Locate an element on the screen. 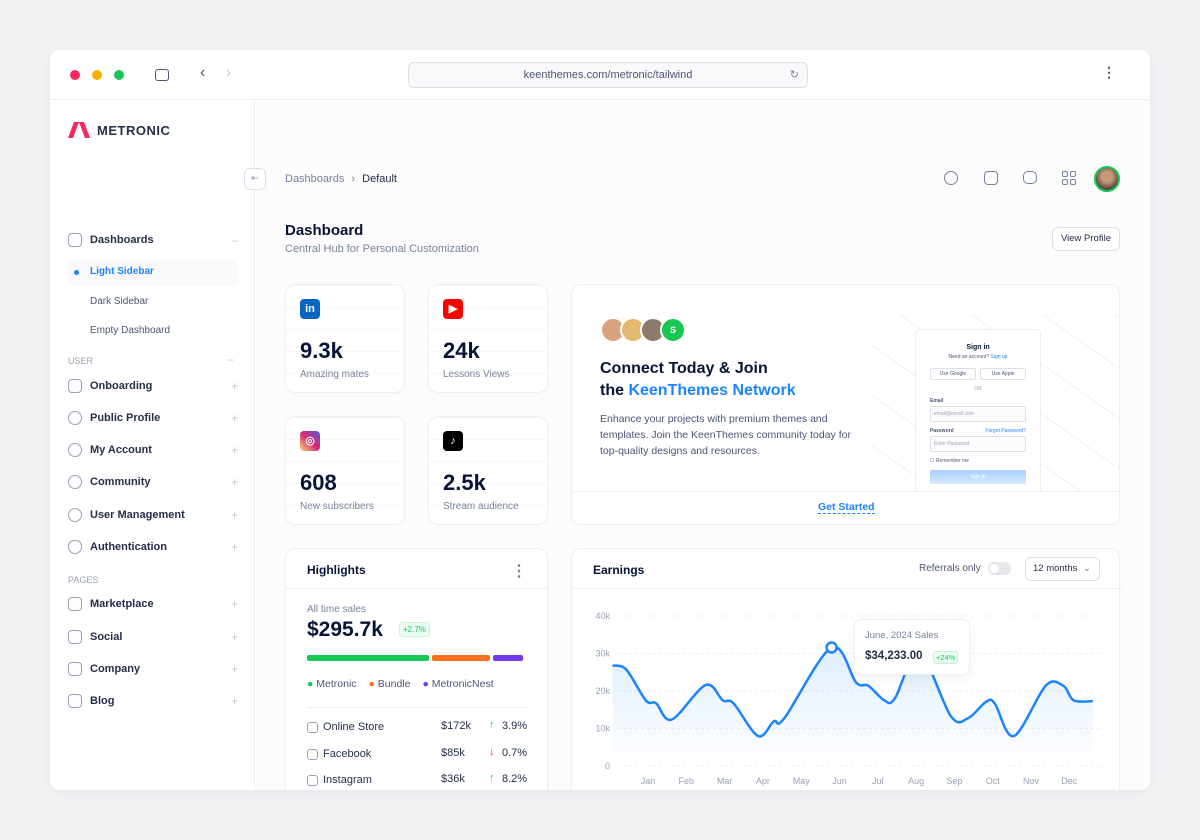  address-bar: keenthemes.com/metronic/tailwind ↻ is located at coordinates (608, 75).